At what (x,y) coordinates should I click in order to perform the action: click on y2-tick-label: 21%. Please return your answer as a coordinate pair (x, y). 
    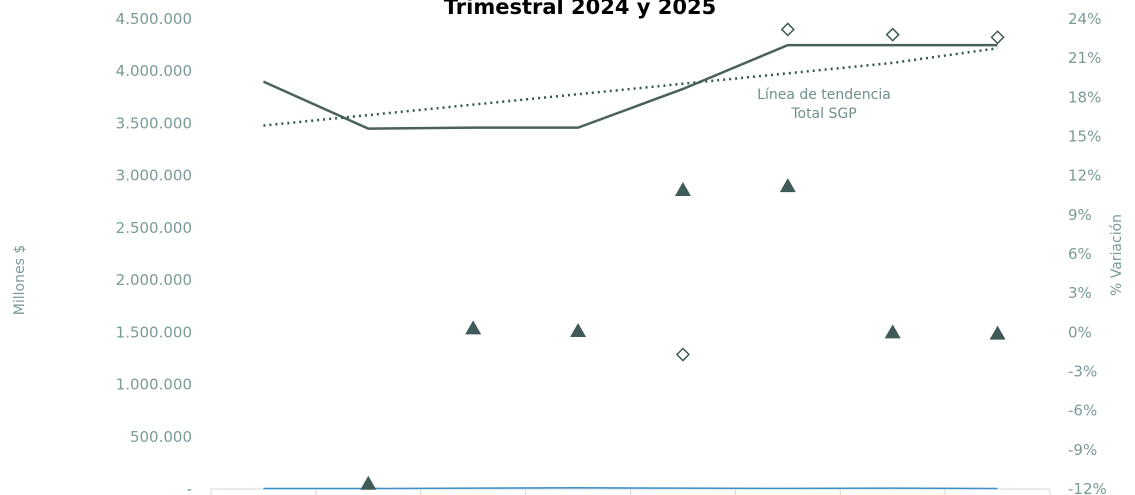
    Looking at the image, I should click on (1084, 58).